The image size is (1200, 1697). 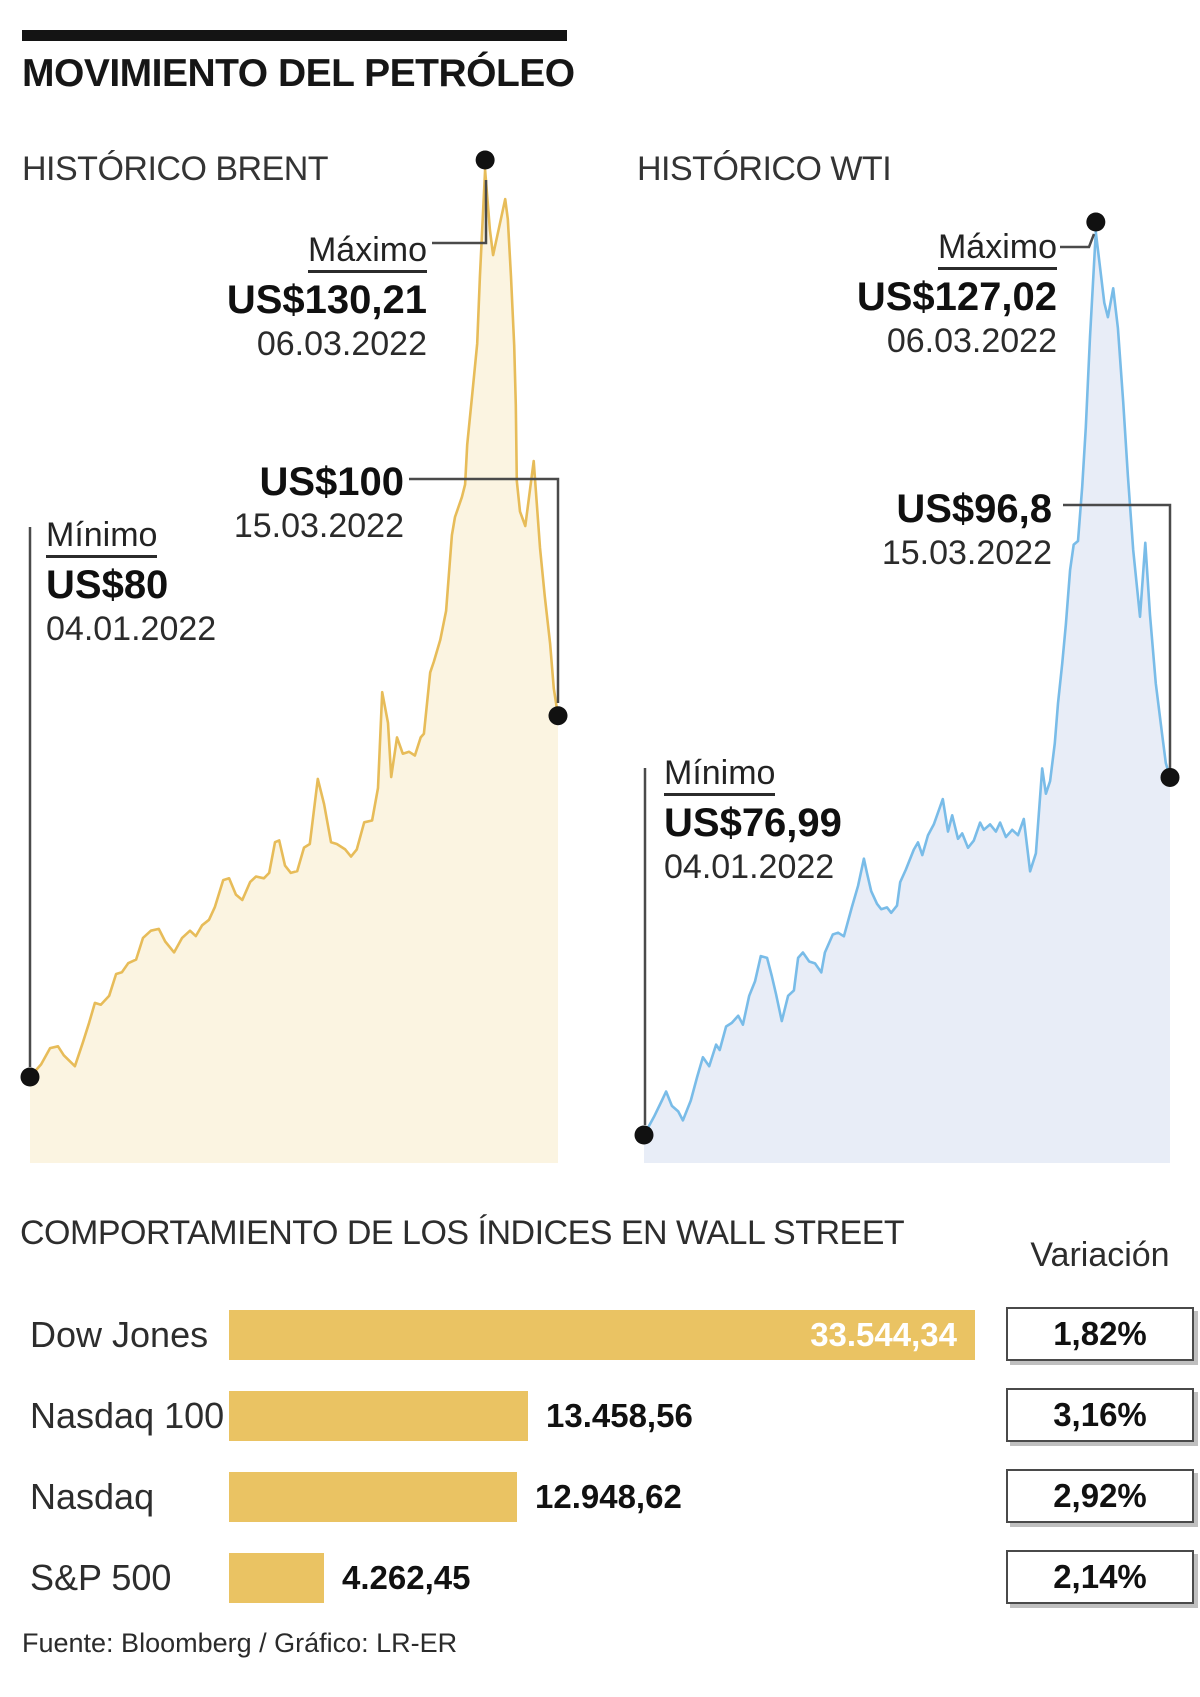 What do you see at coordinates (1096, 222) in the screenshot?
I see `wti-max-point-dot` at bounding box center [1096, 222].